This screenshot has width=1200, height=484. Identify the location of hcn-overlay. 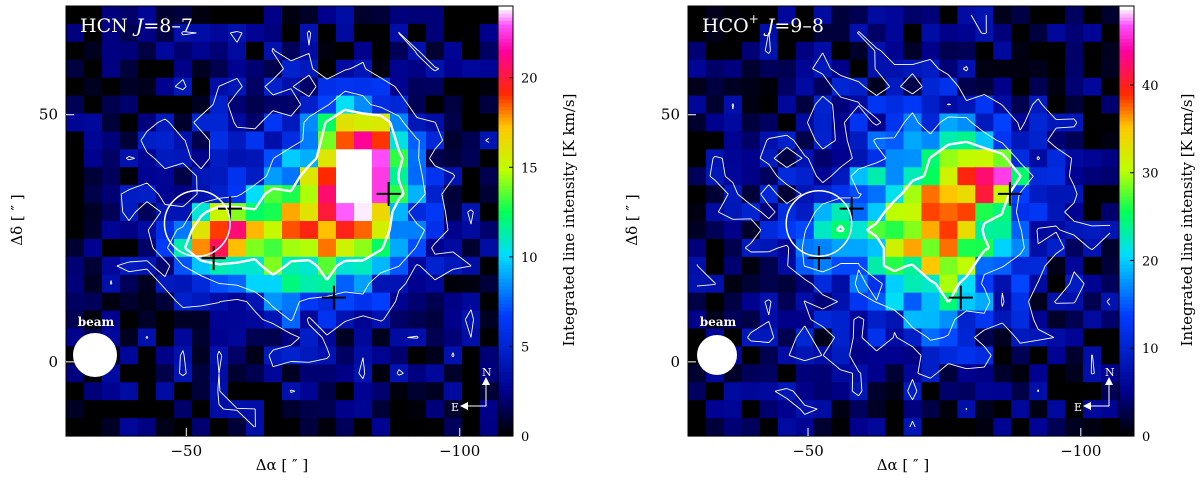
(282, 245).